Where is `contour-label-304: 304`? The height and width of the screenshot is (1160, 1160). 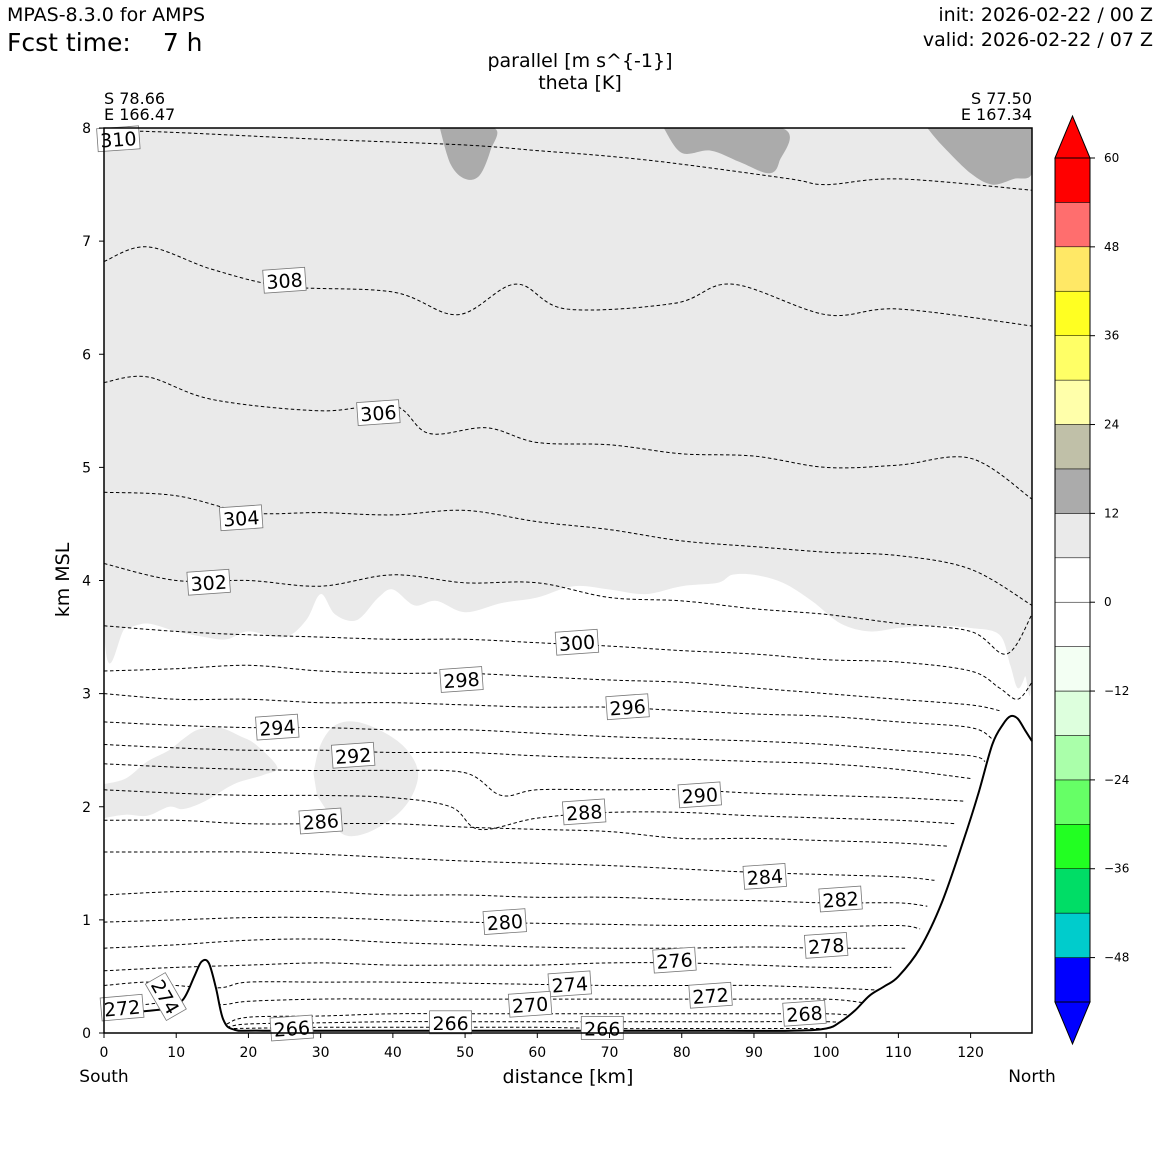
contour-label-304: 304 is located at coordinates (241, 518).